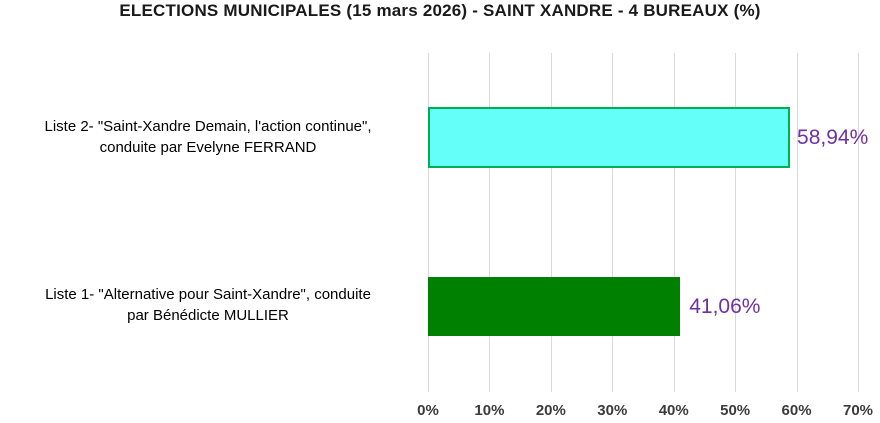  What do you see at coordinates (594, 306) in the screenshot?
I see `bar-liste-1: 41,06%` at bounding box center [594, 306].